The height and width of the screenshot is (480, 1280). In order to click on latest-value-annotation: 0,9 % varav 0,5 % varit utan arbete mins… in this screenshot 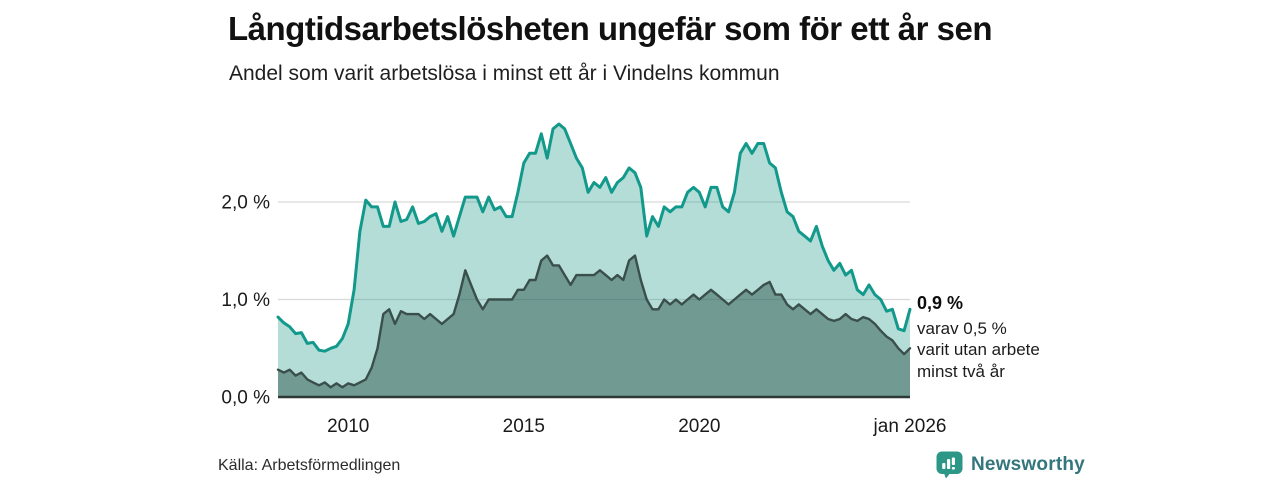, I will do `click(978, 337)`.